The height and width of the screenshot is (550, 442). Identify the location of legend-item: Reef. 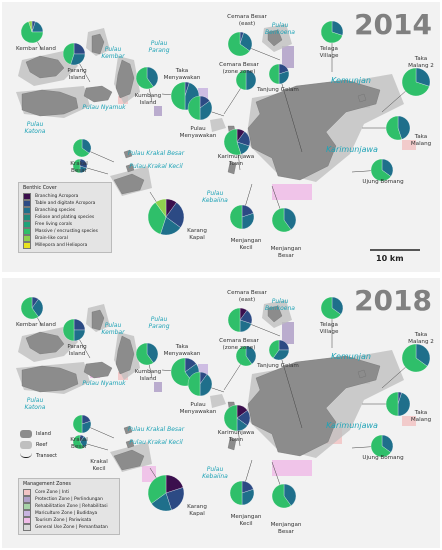
(38, 444).